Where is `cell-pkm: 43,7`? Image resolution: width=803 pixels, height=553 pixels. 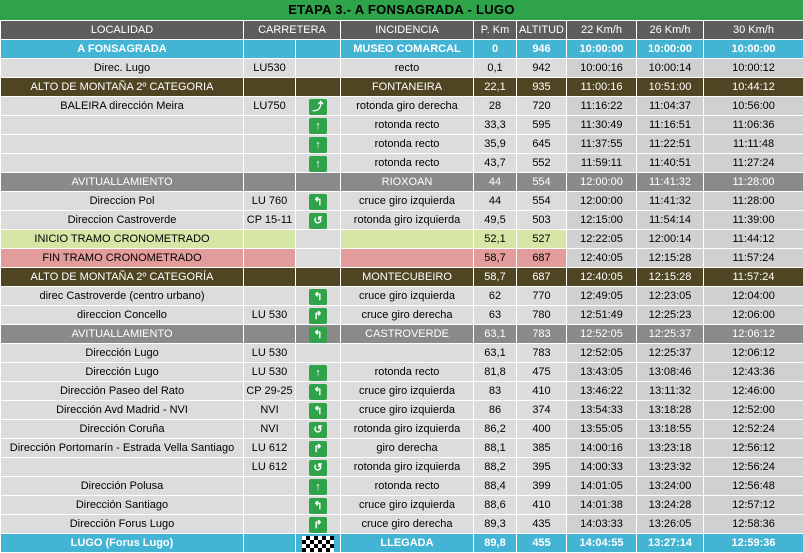
cell-pkm: 43,7 is located at coordinates (495, 163).